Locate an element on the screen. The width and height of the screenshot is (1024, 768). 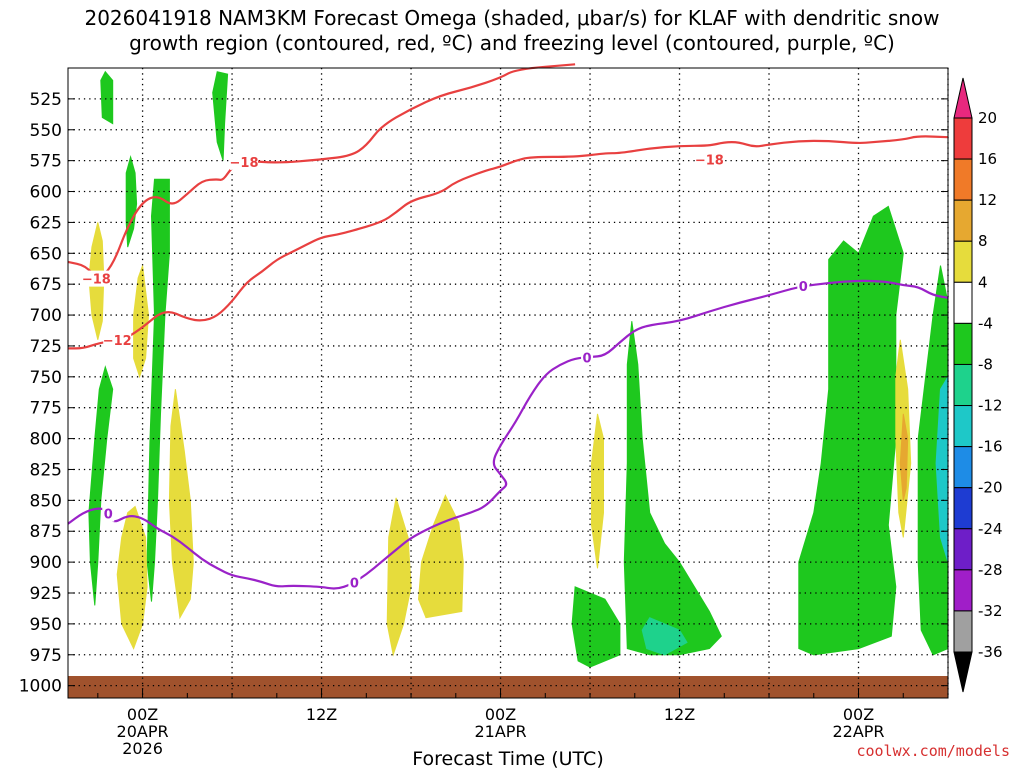
y-tick-label-18: 975 is located at coordinates (46, 656).